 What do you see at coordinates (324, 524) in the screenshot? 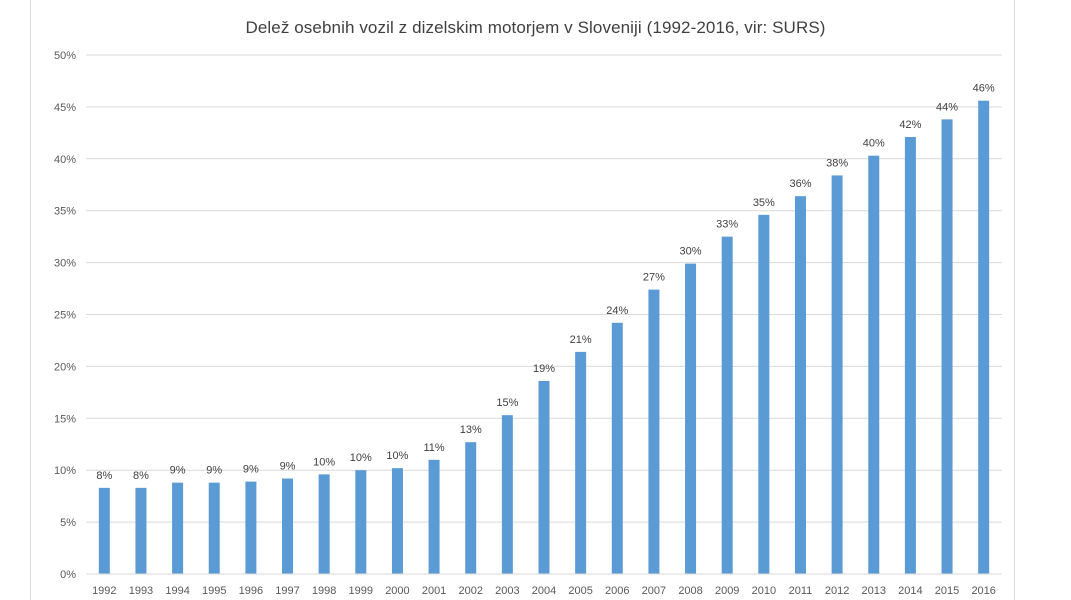
I see `bar-1998` at bounding box center [324, 524].